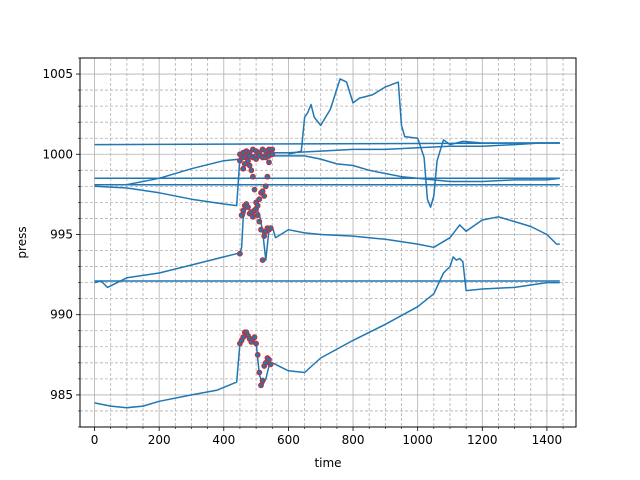 The width and height of the screenshot is (640, 480). What do you see at coordinates (22, 242) in the screenshot?
I see `y-axis-label: press` at bounding box center [22, 242].